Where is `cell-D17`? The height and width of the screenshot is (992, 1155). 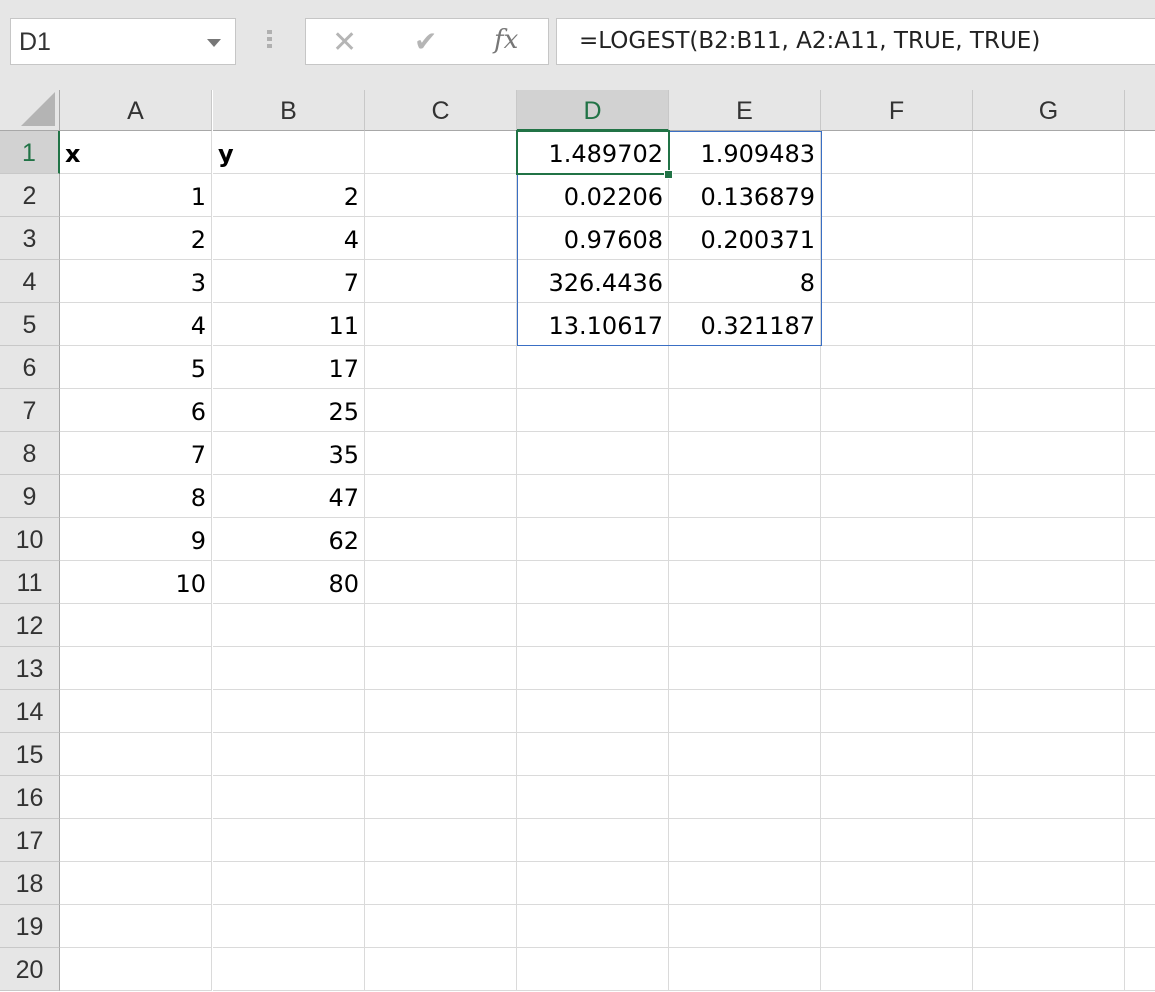 cell-D17 is located at coordinates (593, 840).